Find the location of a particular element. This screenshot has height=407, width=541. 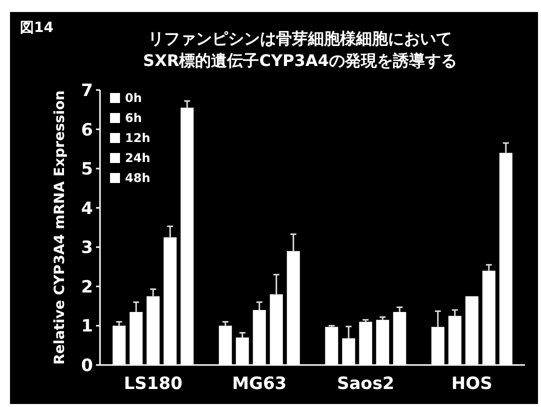

legend-label: 0h is located at coordinates (133, 98).